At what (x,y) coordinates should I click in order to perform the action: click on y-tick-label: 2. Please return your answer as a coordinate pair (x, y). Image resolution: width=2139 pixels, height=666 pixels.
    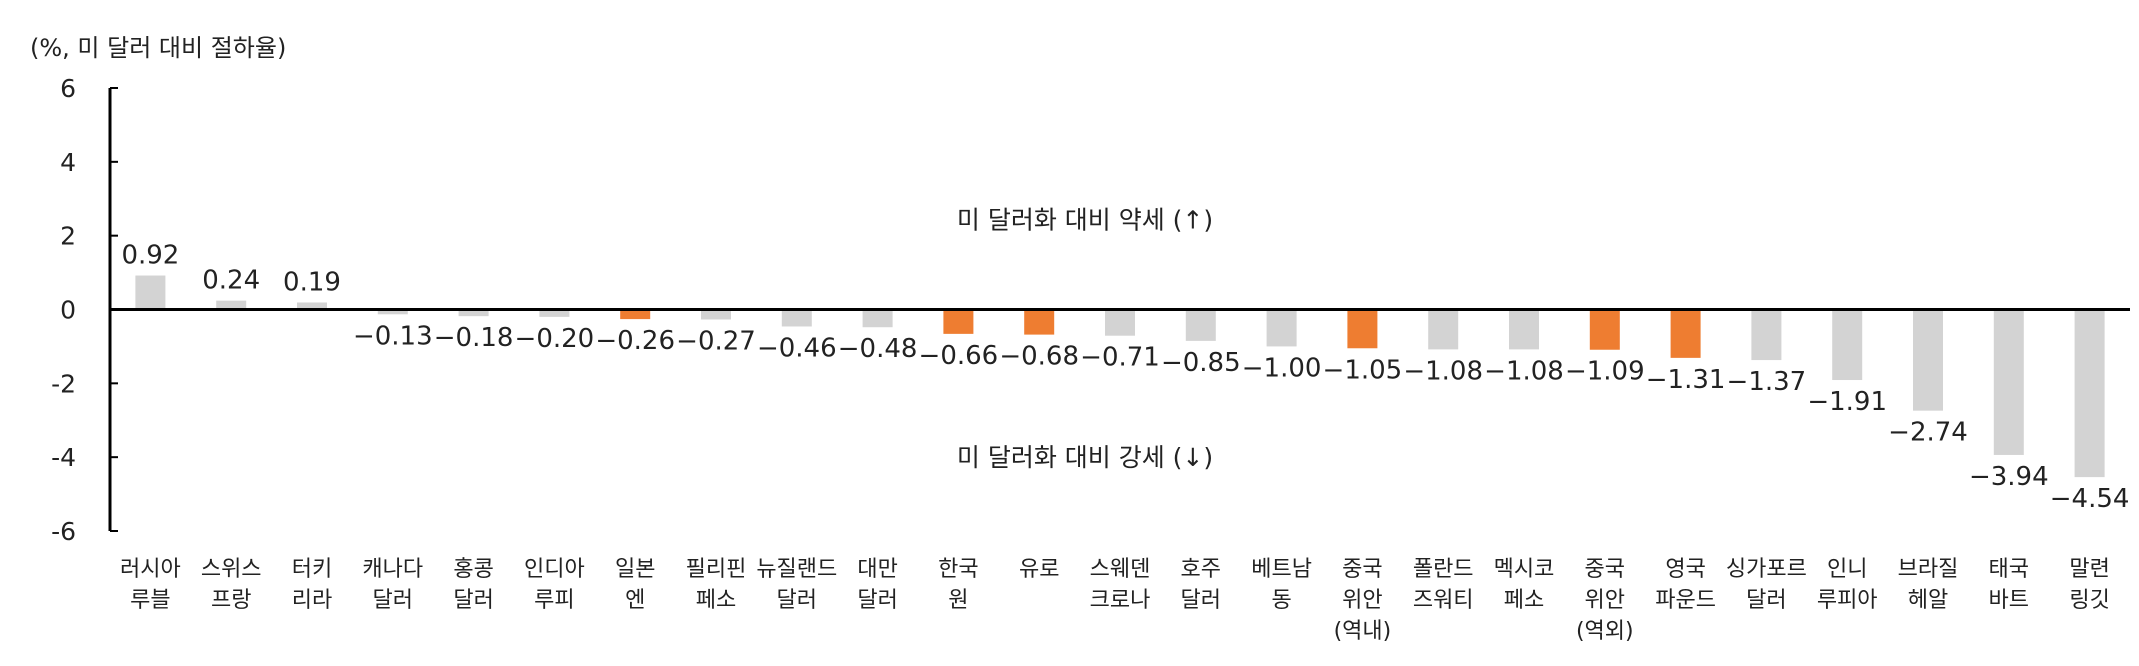
    Looking at the image, I should click on (68, 236).